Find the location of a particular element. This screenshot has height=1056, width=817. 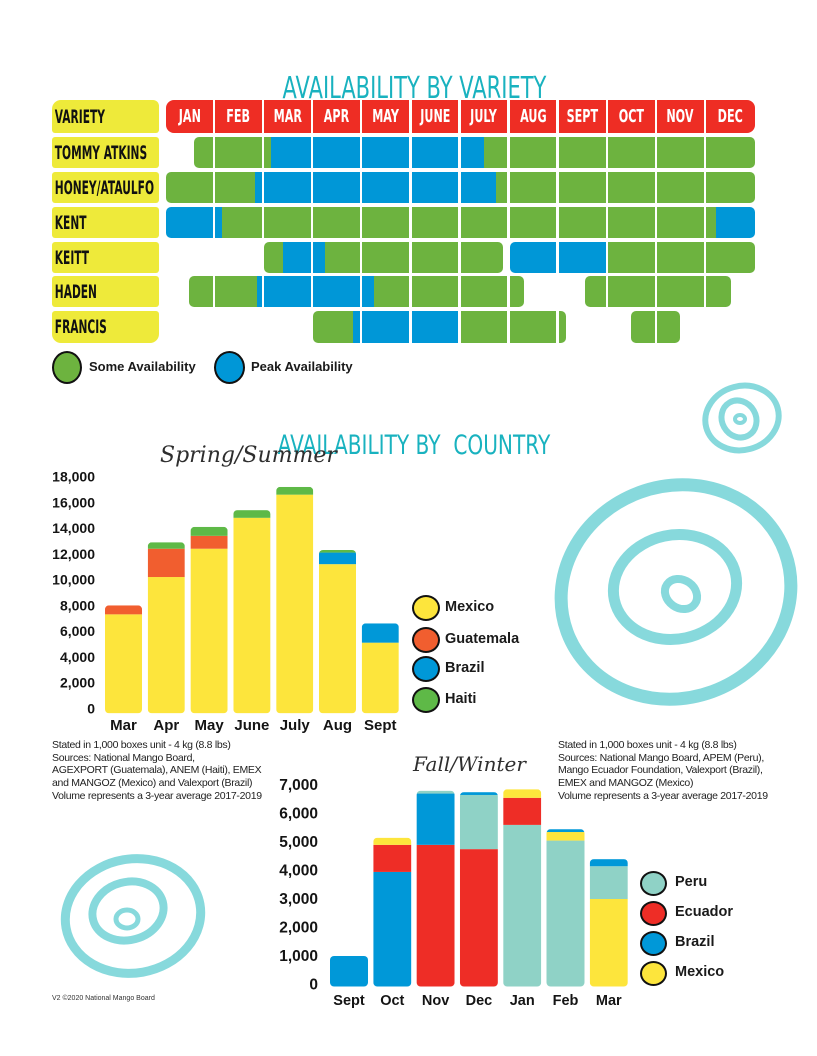

month-header-mar: MAR is located at coordinates (287, 116).